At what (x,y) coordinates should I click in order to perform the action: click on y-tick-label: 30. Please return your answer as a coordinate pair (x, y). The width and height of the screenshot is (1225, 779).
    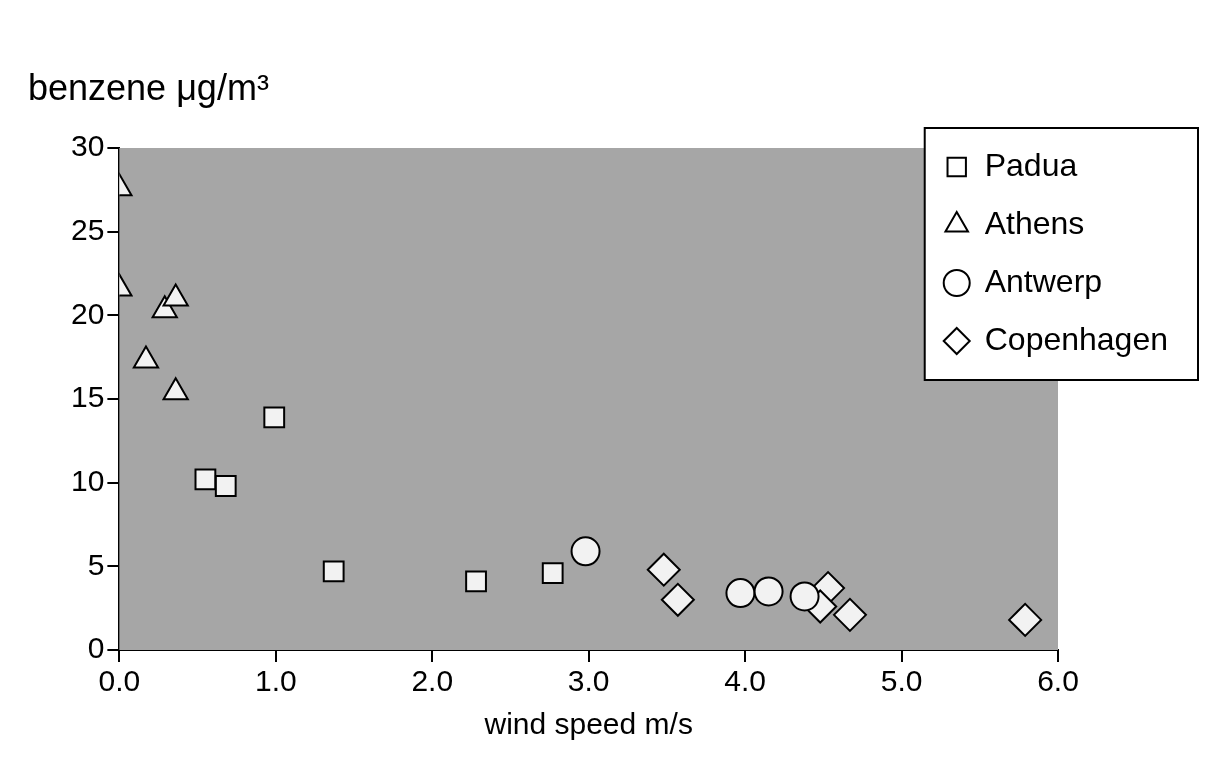
    Looking at the image, I should click on (87, 146).